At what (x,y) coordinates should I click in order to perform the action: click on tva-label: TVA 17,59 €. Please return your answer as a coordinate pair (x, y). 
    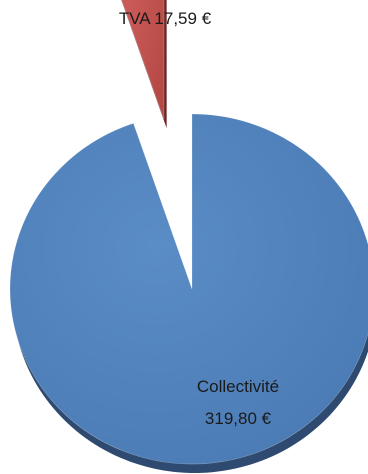
    Looking at the image, I should click on (165, 18).